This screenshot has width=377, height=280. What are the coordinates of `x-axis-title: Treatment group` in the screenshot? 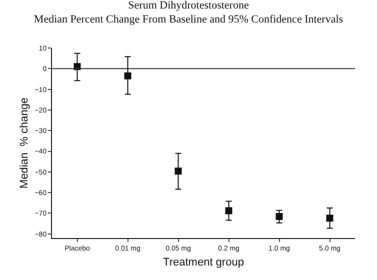 It's located at (203, 262).